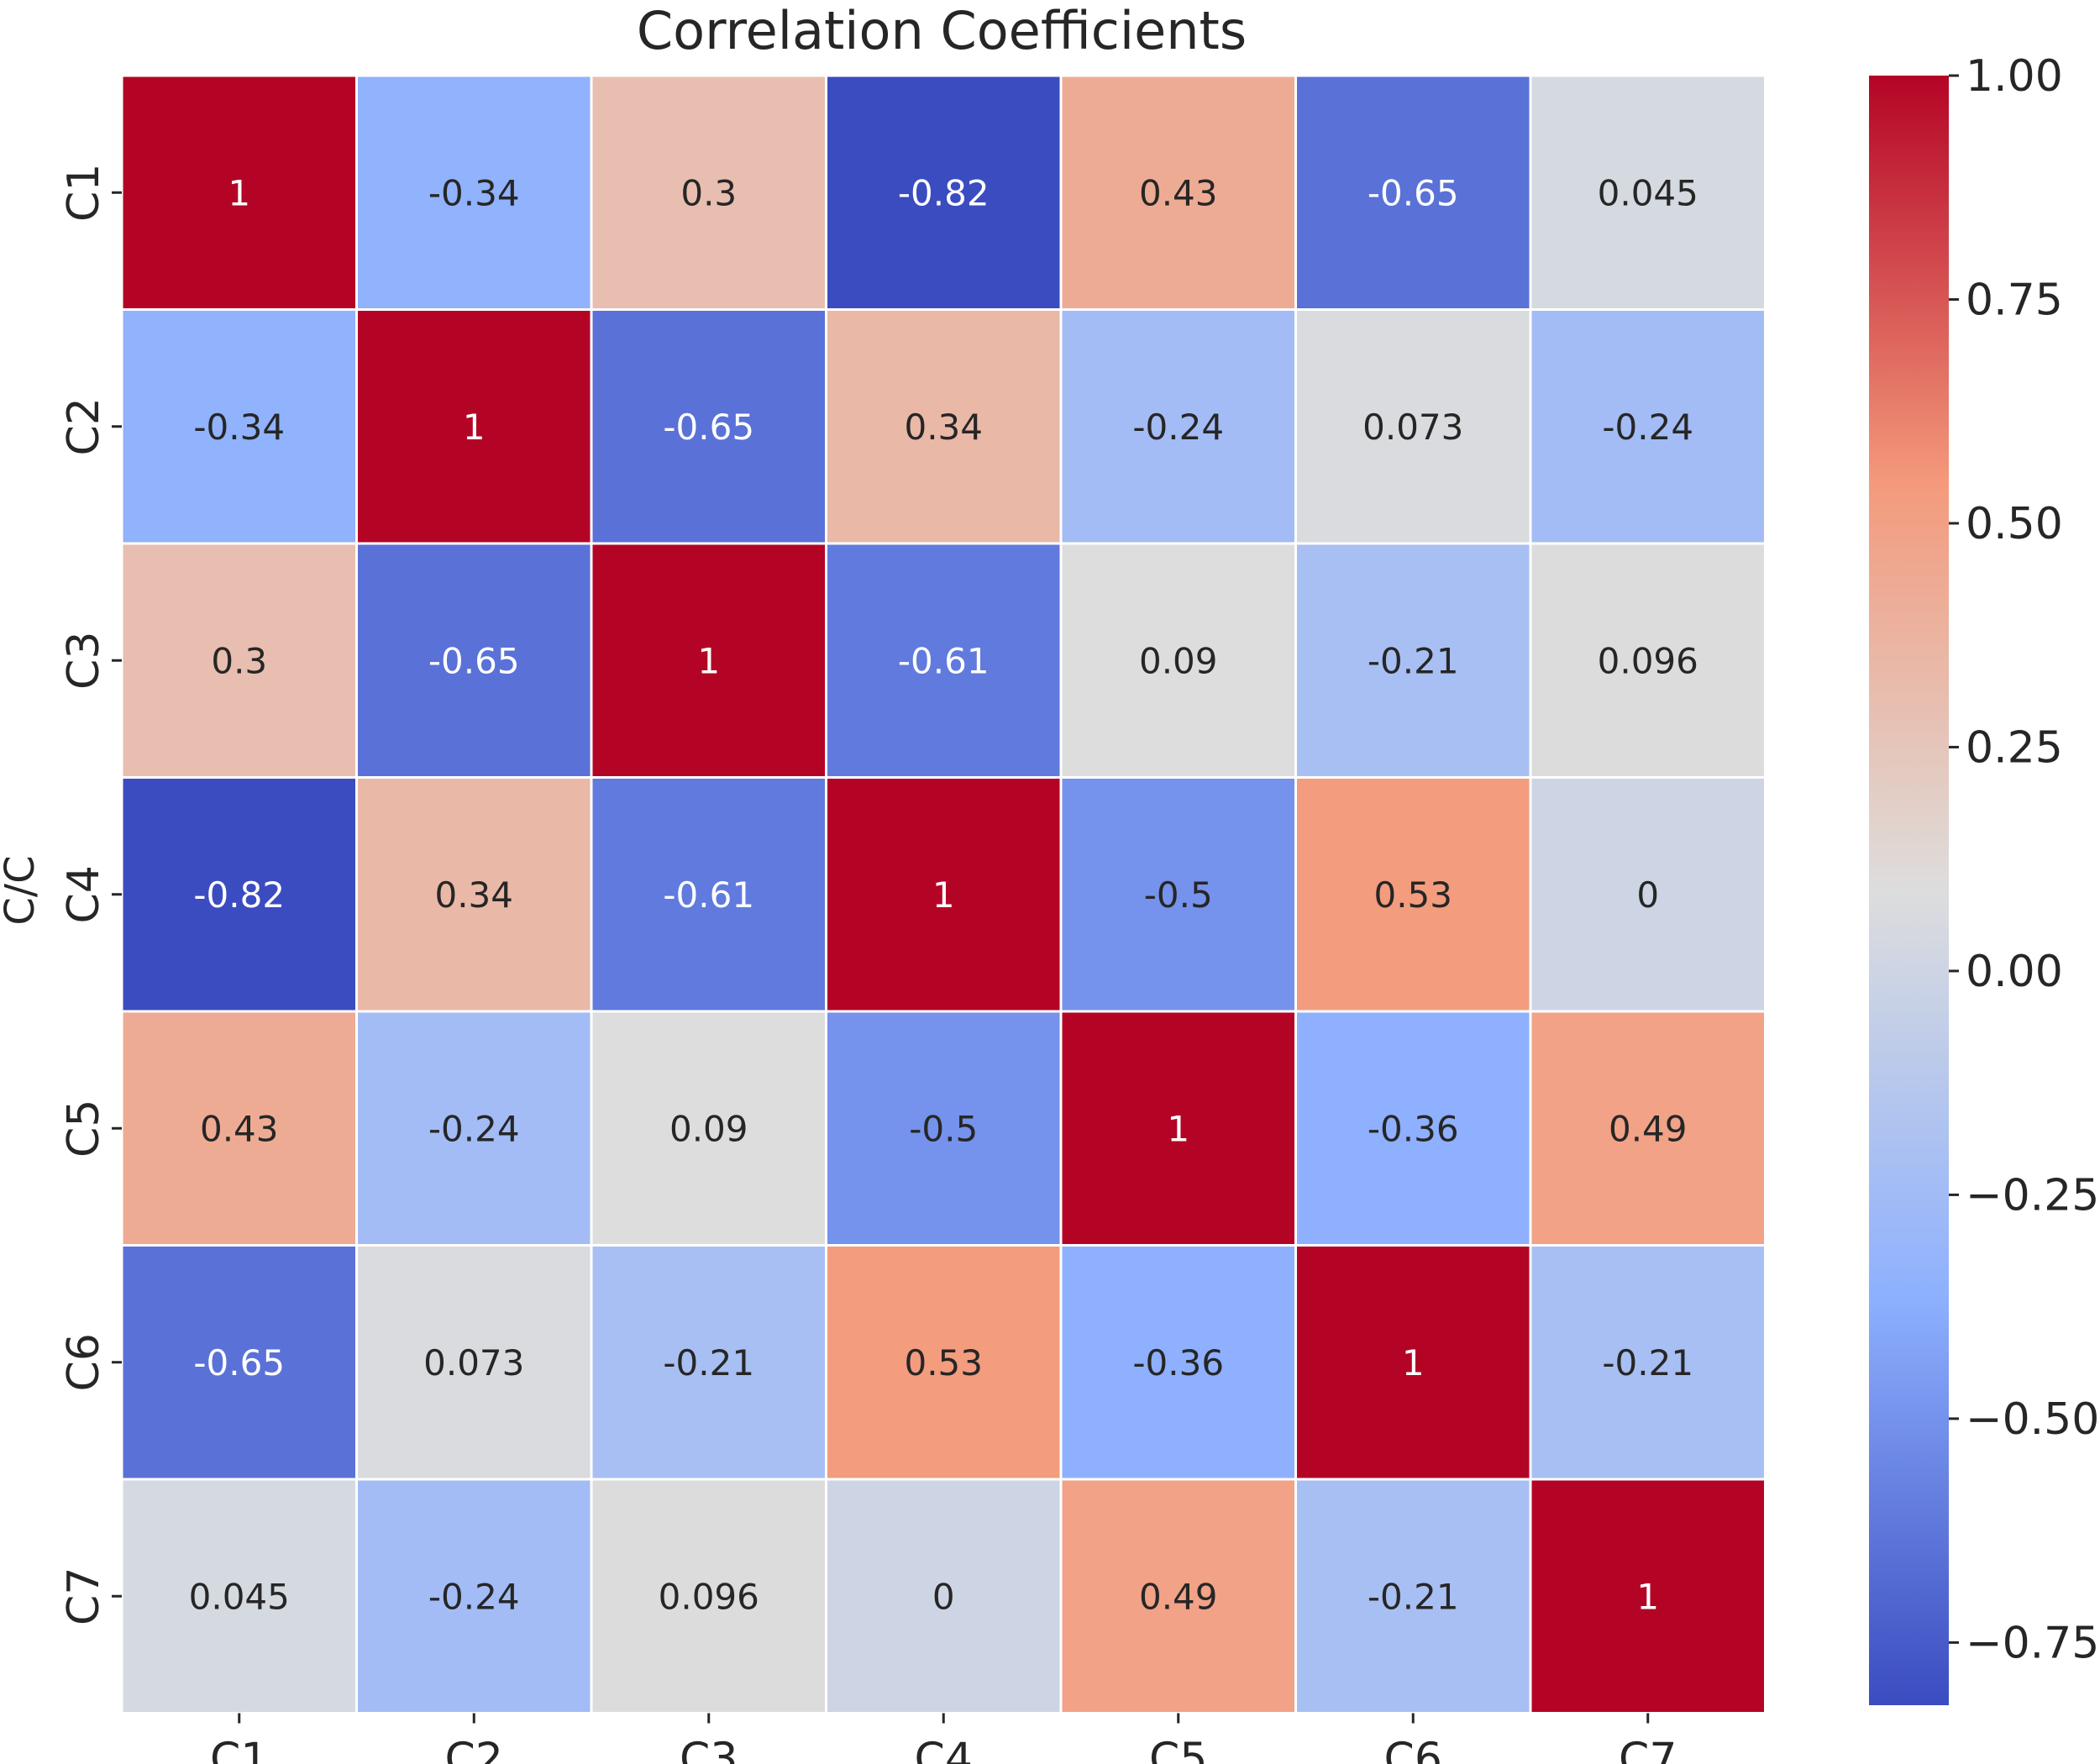 The width and height of the screenshot is (2100, 1764). What do you see at coordinates (709, 1749) in the screenshot?
I see `x-tick-label: C3` at bounding box center [709, 1749].